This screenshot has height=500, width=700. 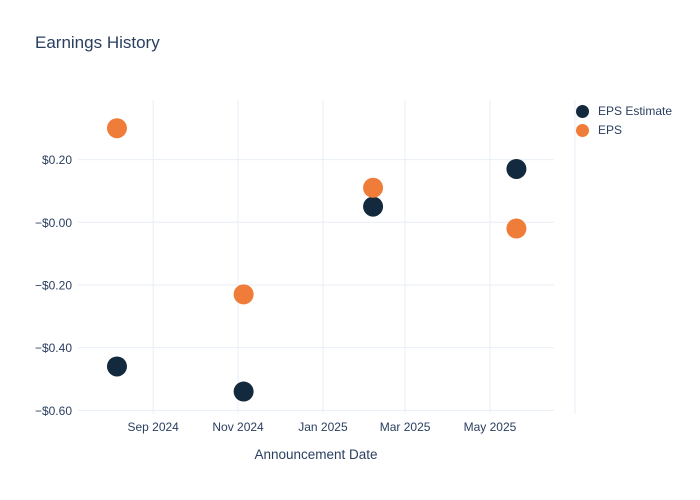 What do you see at coordinates (635, 111) in the screenshot?
I see `legend-label: EPS Estimate` at bounding box center [635, 111].